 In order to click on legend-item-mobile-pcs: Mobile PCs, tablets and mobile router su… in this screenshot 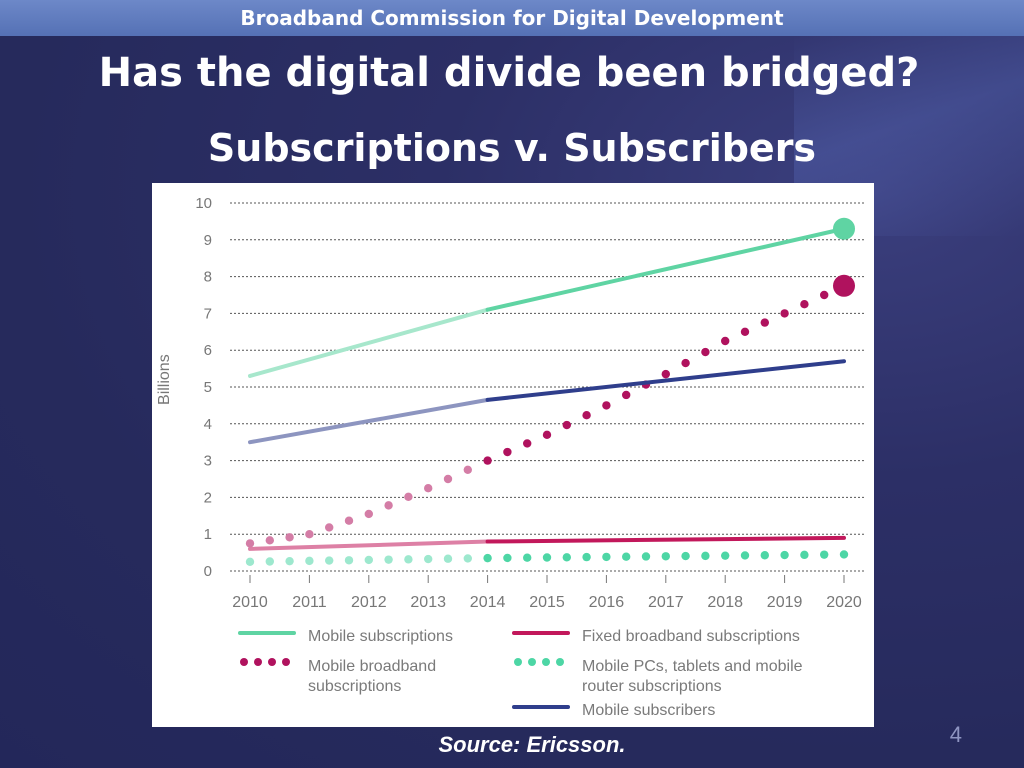, I will do `click(657, 677)`.